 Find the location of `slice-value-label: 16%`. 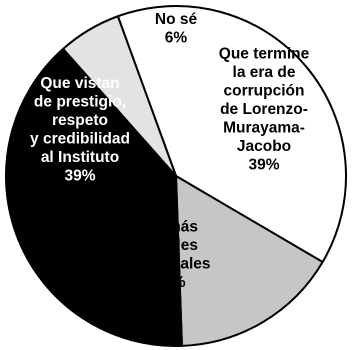

slice-value-label: 16% is located at coordinates (169, 282).